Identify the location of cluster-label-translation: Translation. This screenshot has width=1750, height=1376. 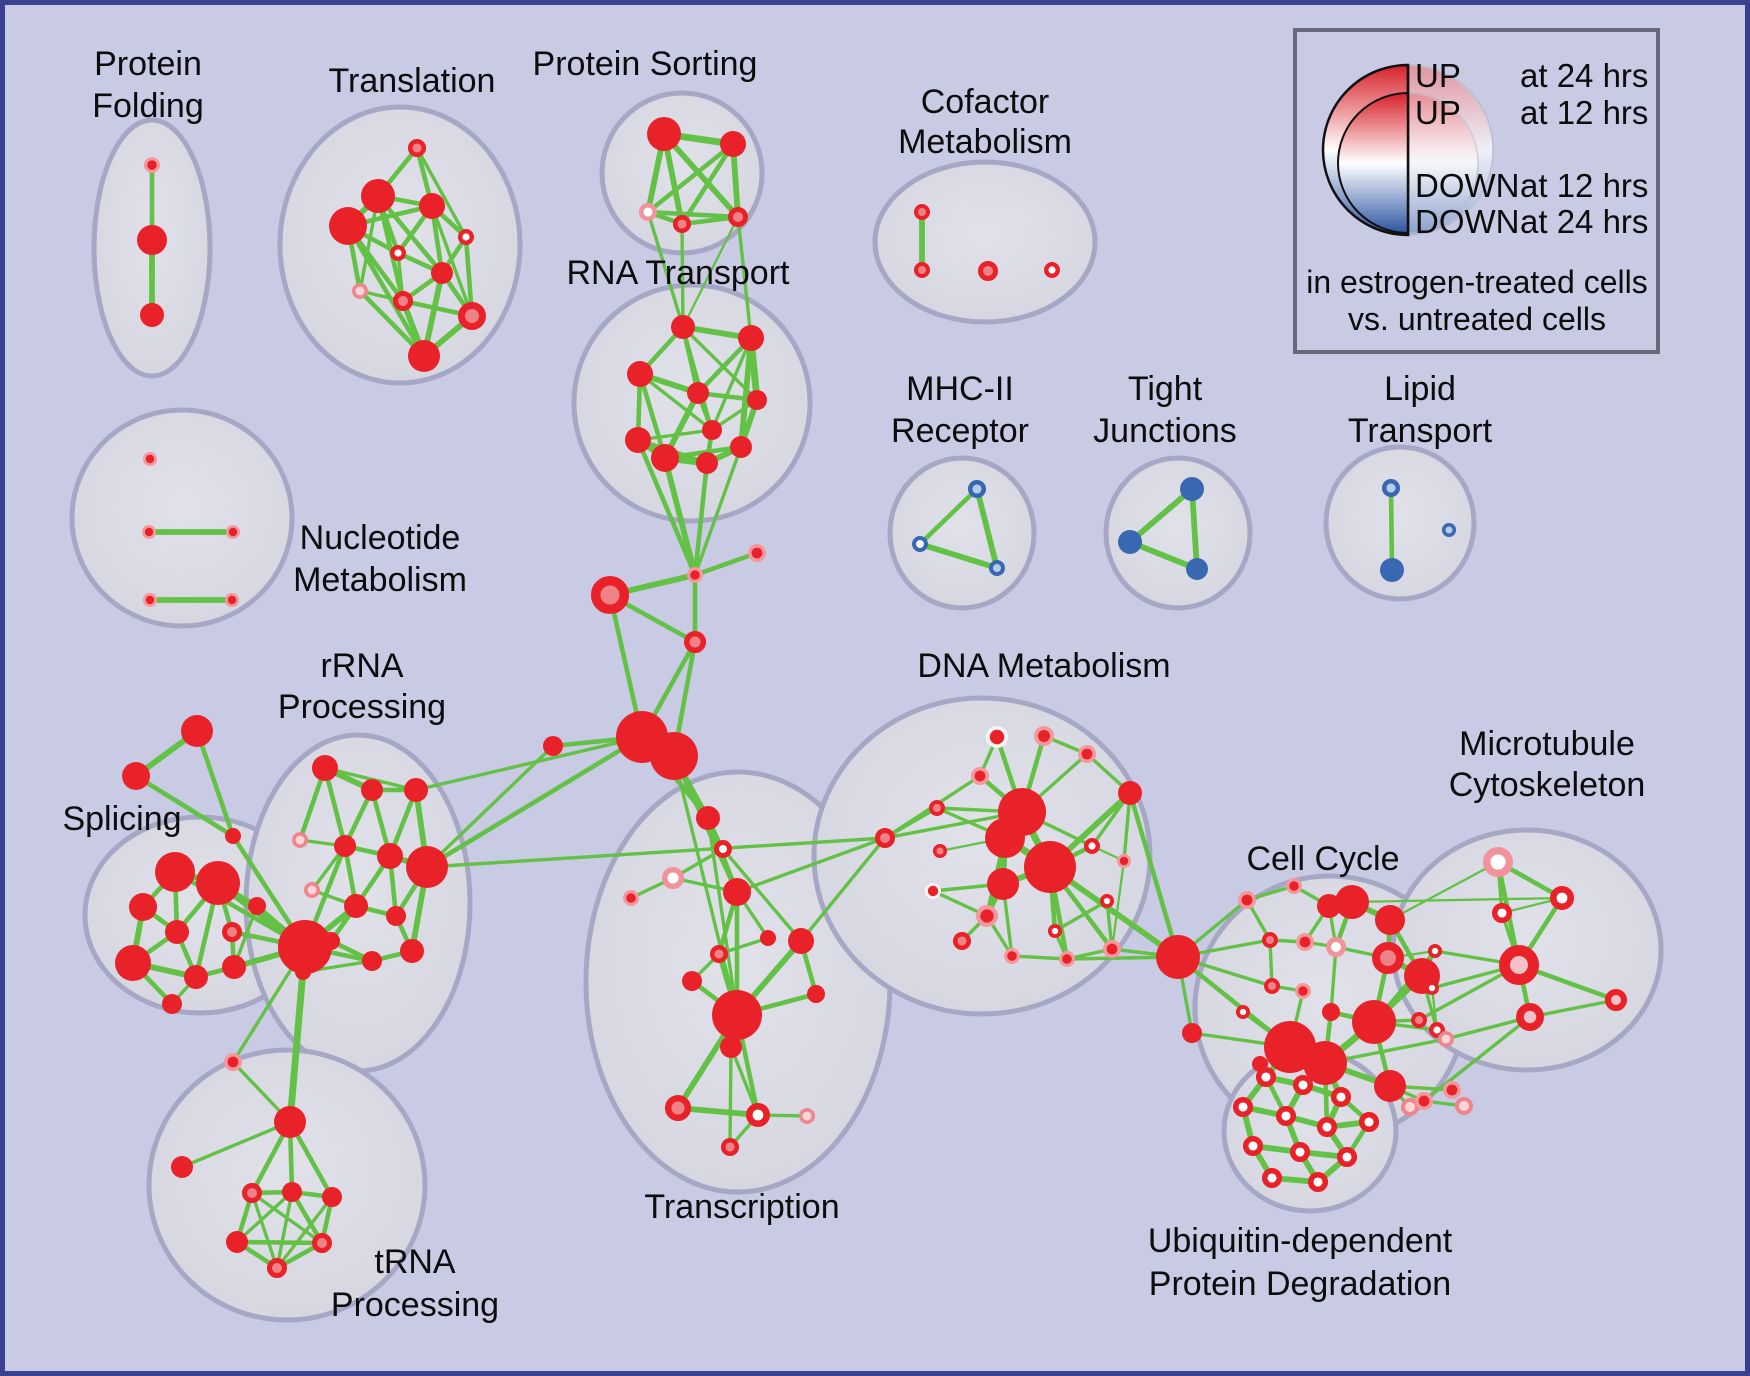
(412, 81).